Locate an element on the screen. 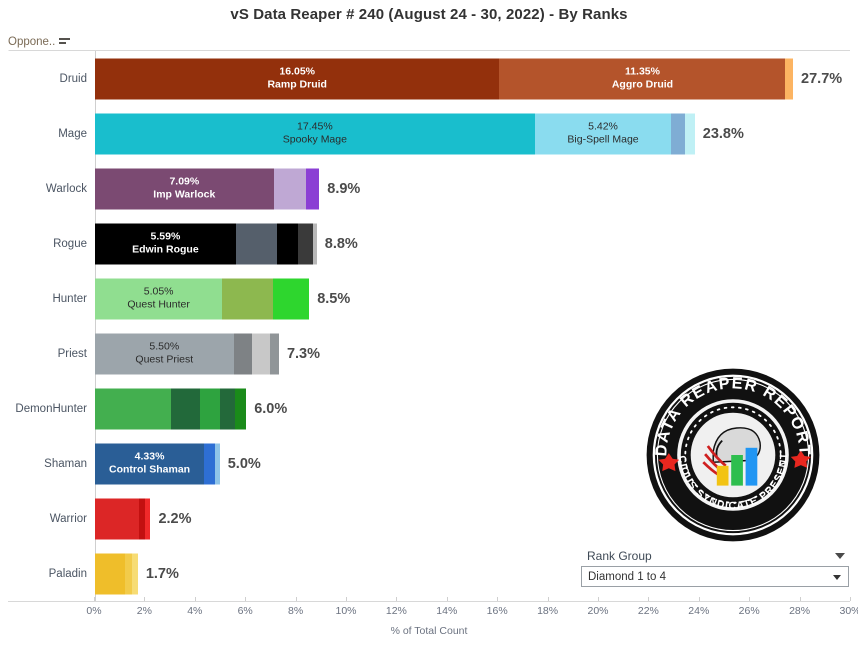 This screenshot has width=858, height=646. row-total-label: 8.8% is located at coordinates (341, 243).